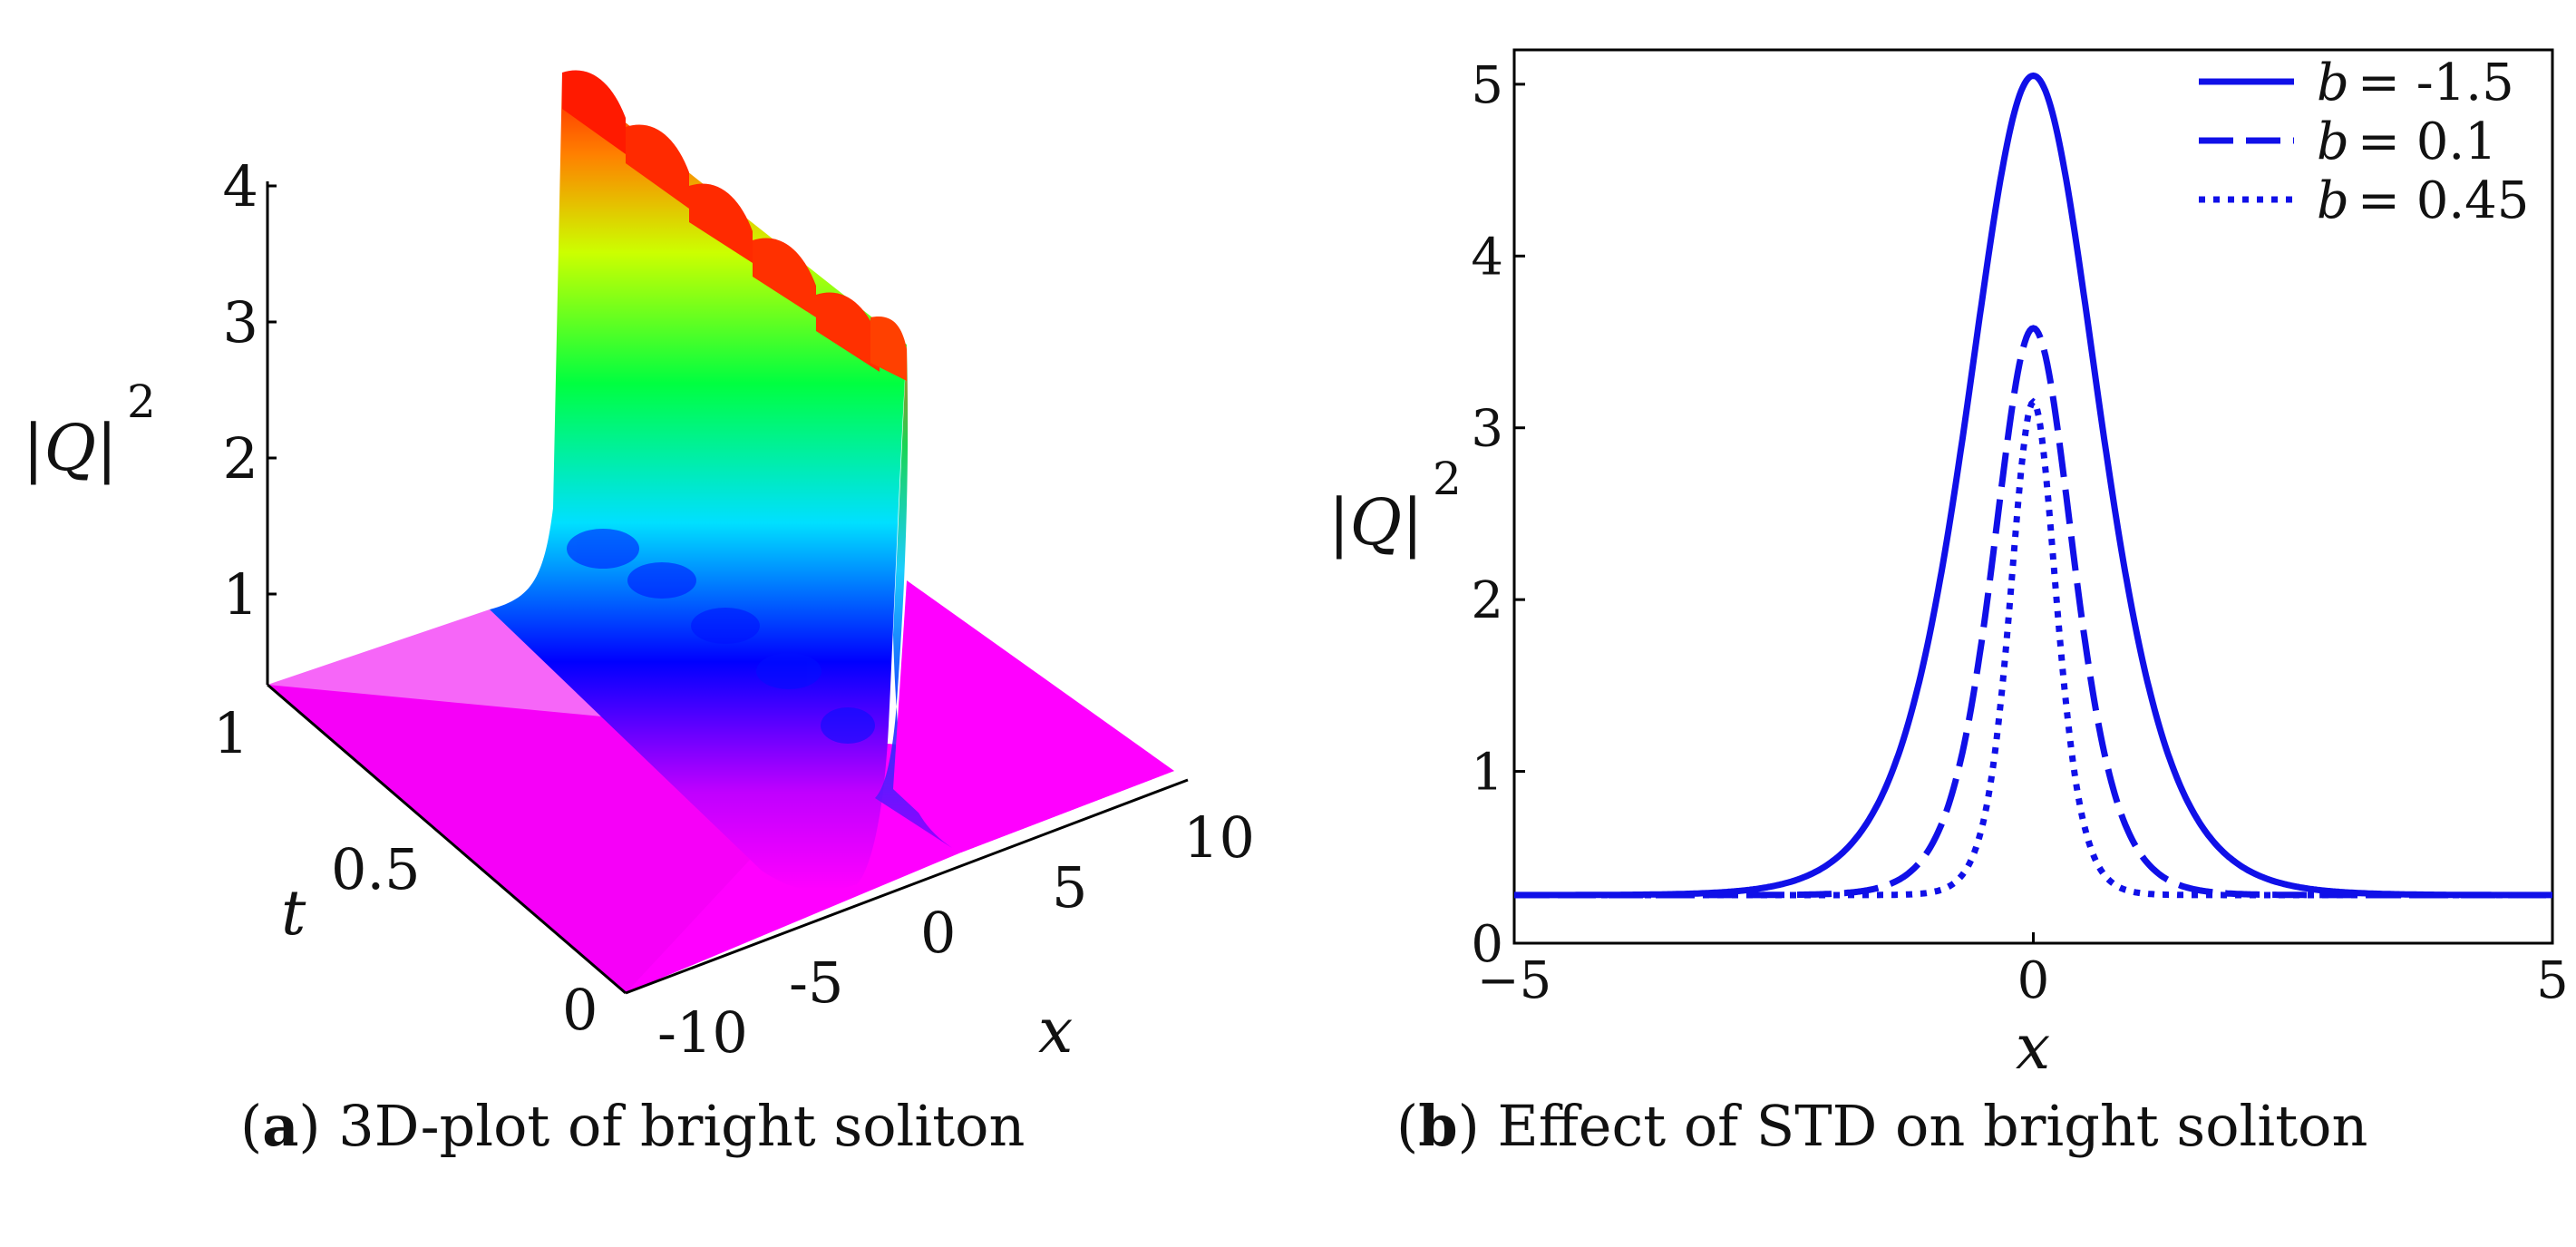  I want to click on x-tick-label: -10, so click(702, 1032).